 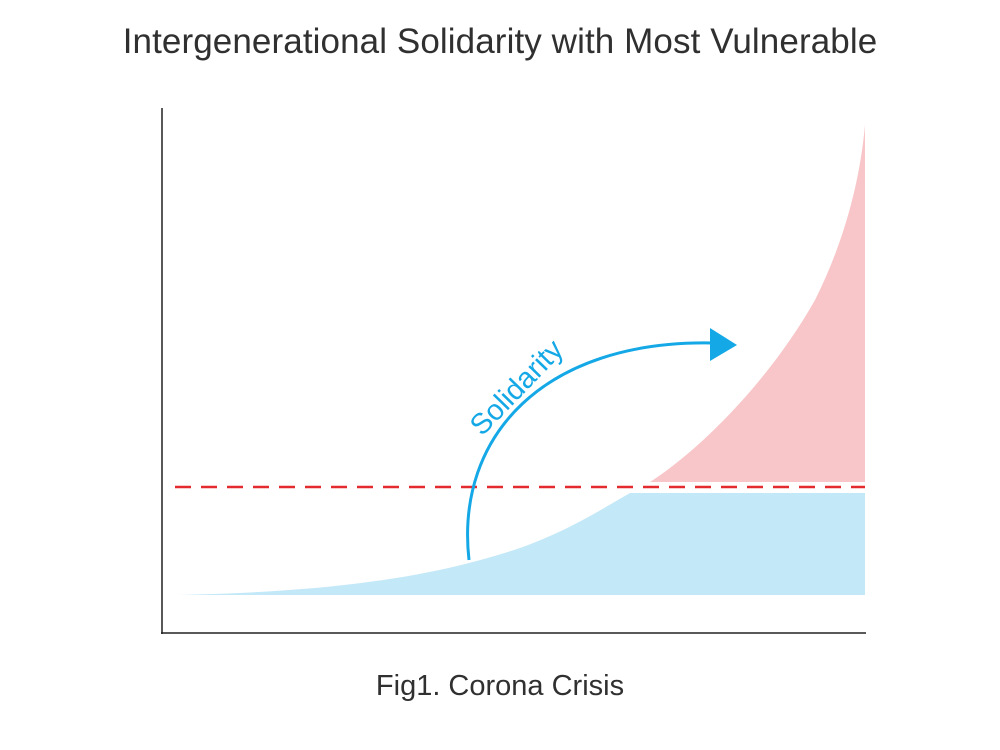 What do you see at coordinates (517, 387) in the screenshot?
I see `solidarity-label: Solidarity` at bounding box center [517, 387].